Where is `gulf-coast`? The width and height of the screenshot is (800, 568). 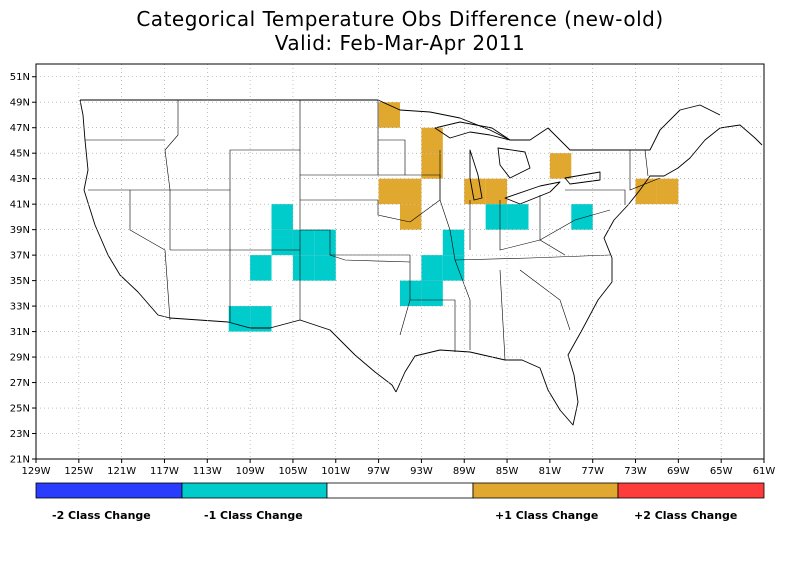 gulf-coast is located at coordinates (504, 353).